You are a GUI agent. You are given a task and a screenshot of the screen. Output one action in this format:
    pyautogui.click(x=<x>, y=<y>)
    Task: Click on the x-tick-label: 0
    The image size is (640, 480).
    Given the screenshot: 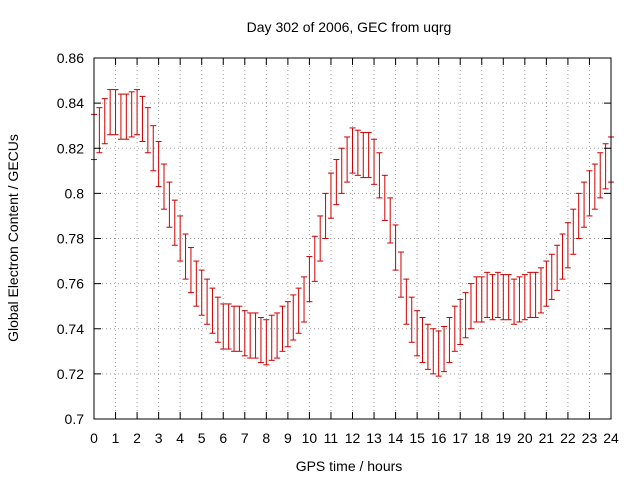 What is the action you would take?
    pyautogui.click(x=94, y=438)
    